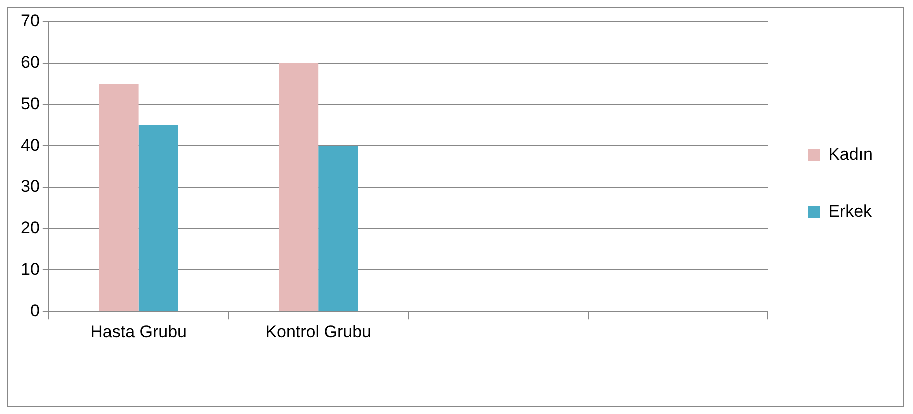  What do you see at coordinates (30, 269) in the screenshot?
I see `y-tick-label: 10` at bounding box center [30, 269].